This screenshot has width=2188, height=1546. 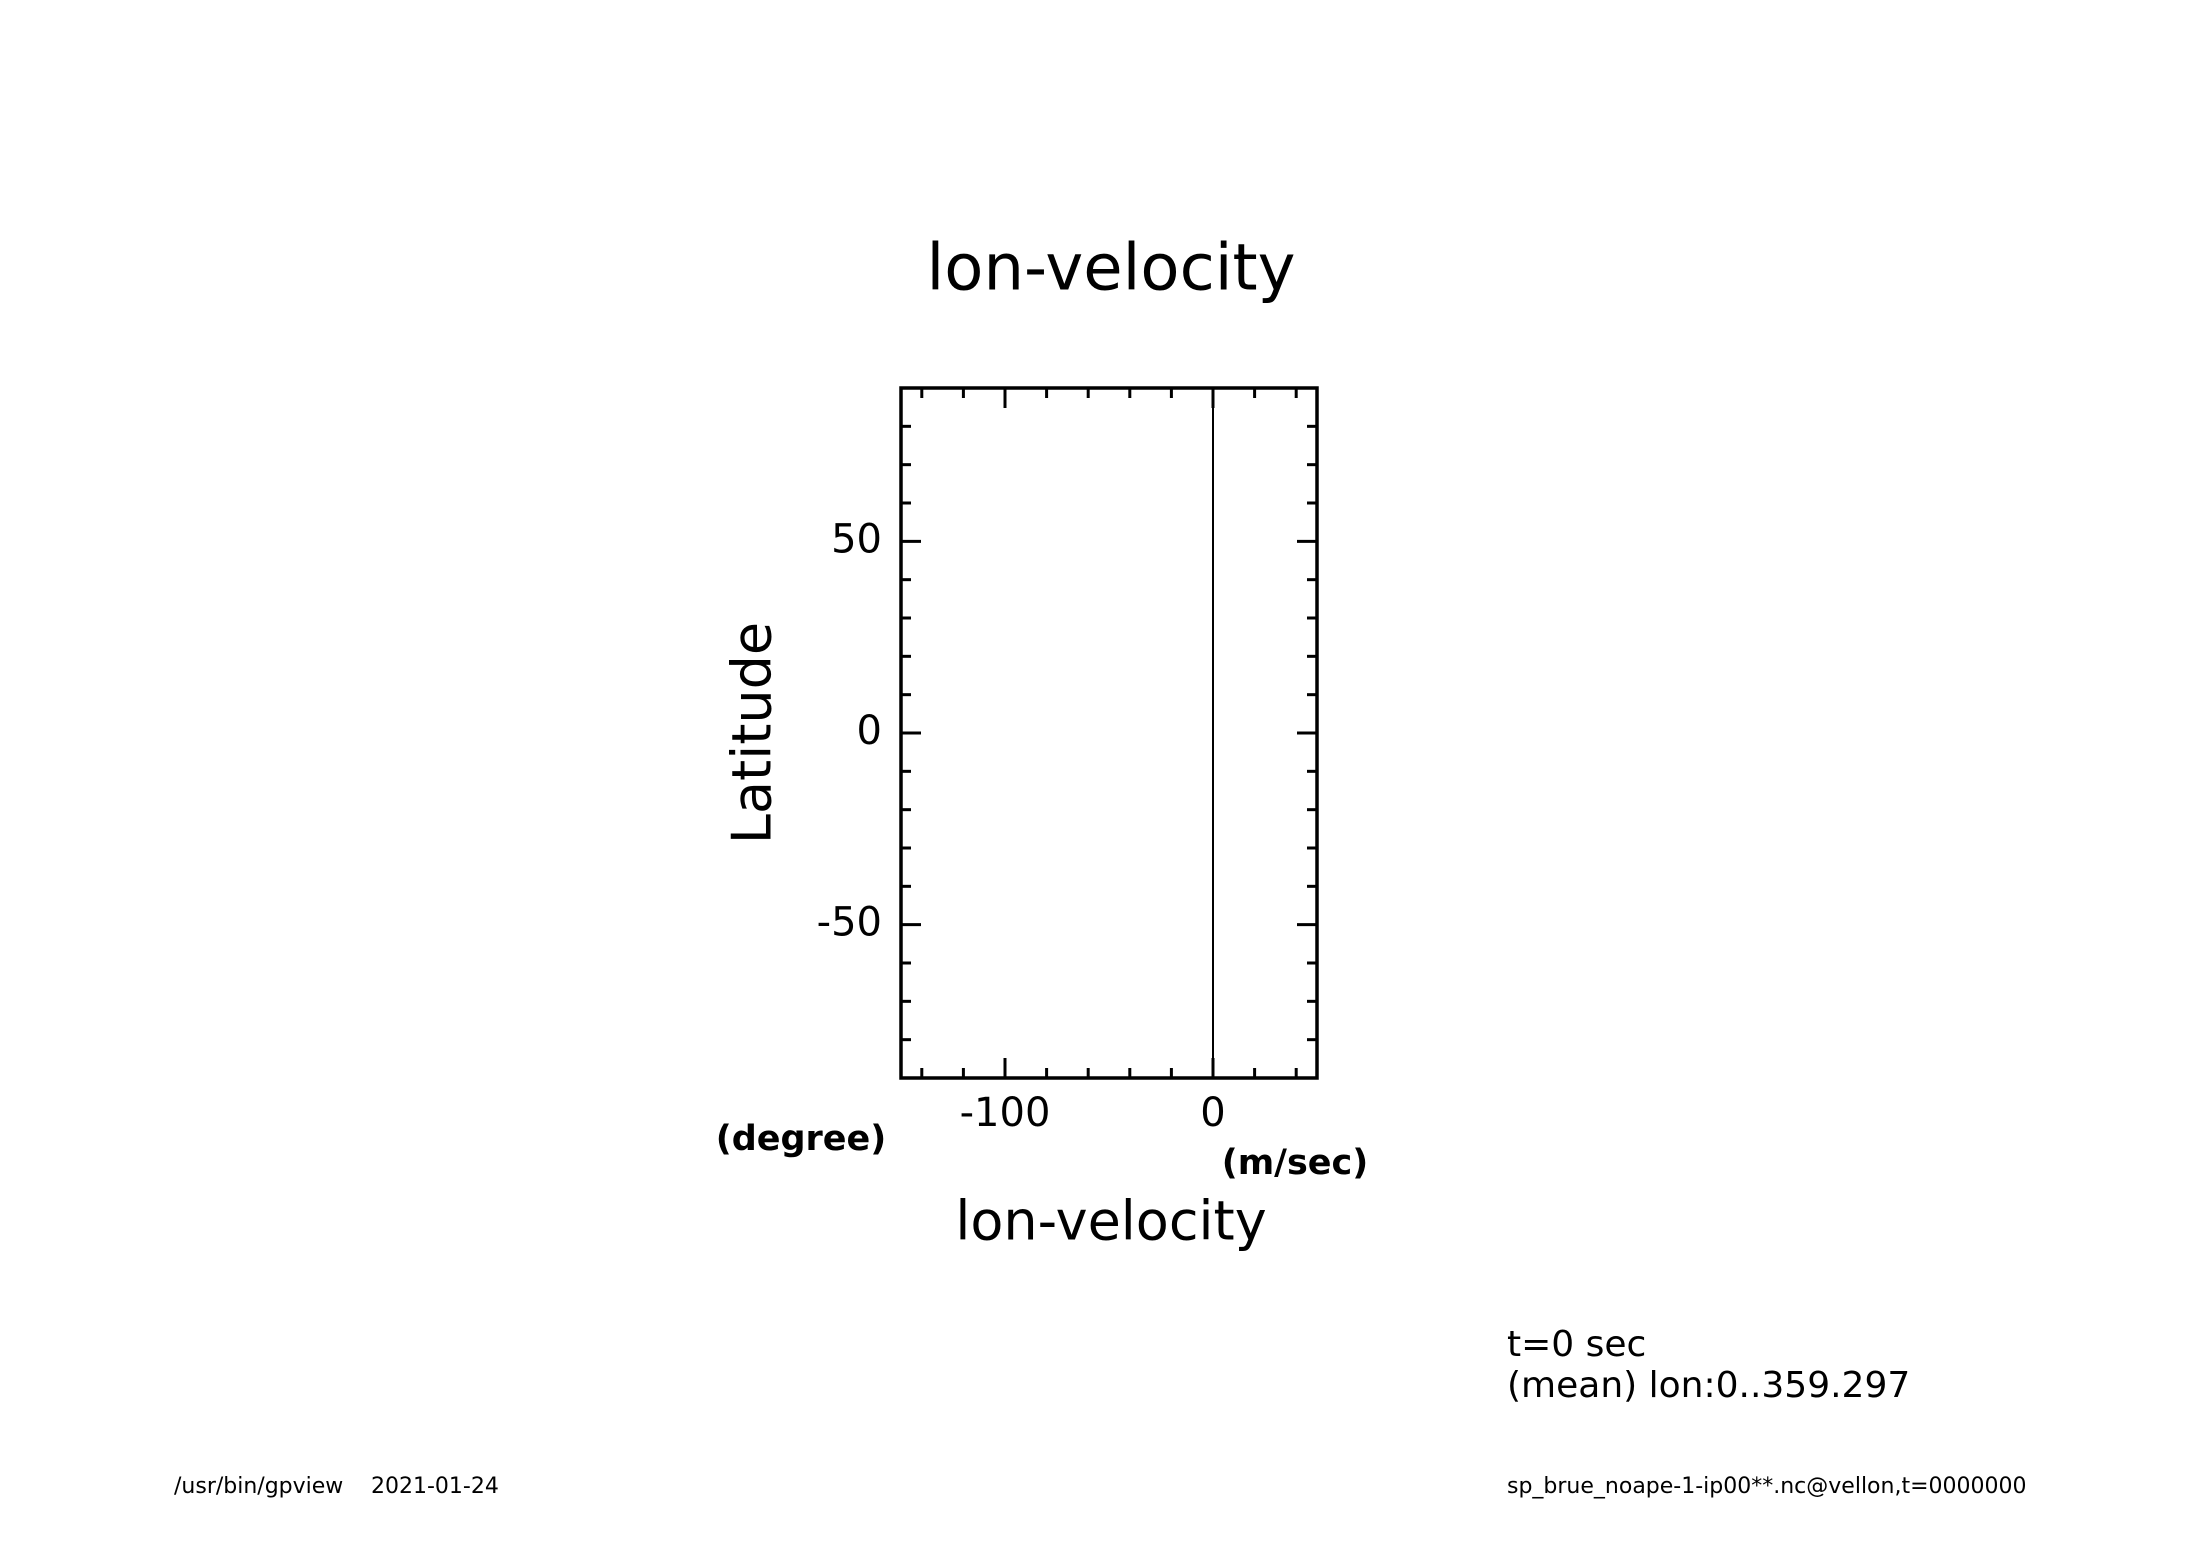 I want to click on x-tick-label: -100, so click(x=1005, y=1113).